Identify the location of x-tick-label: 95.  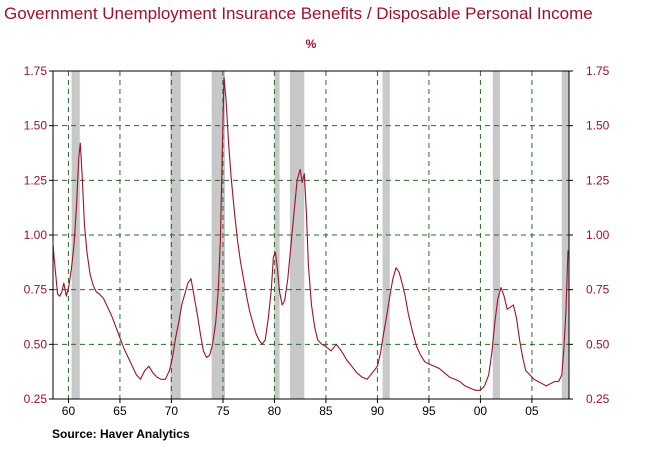
(429, 411).